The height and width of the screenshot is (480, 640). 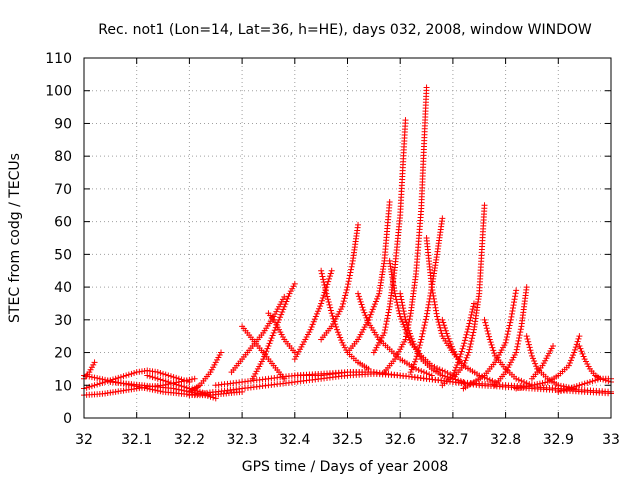 I want to click on x-tick-label: 32.5, so click(x=347, y=440).